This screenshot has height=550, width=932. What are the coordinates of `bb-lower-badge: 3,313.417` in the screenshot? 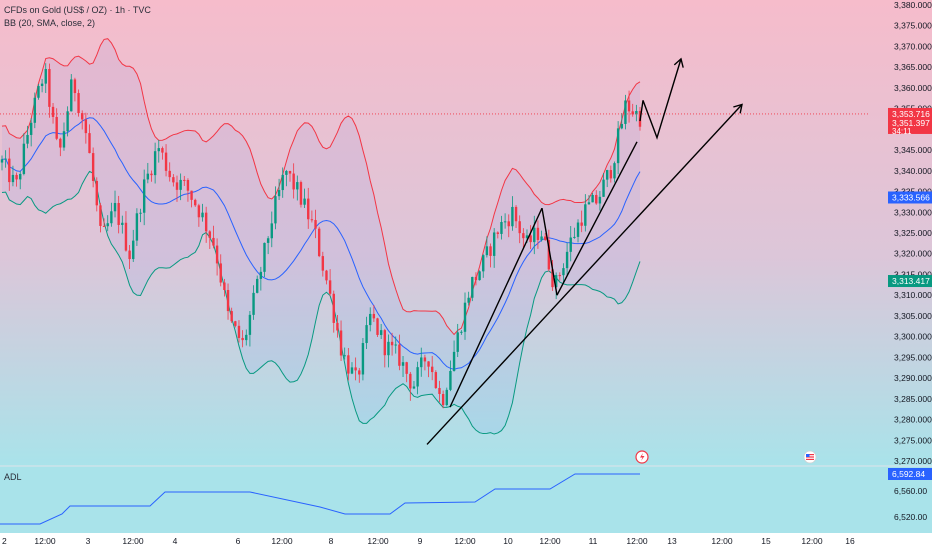 It's located at (910, 281).